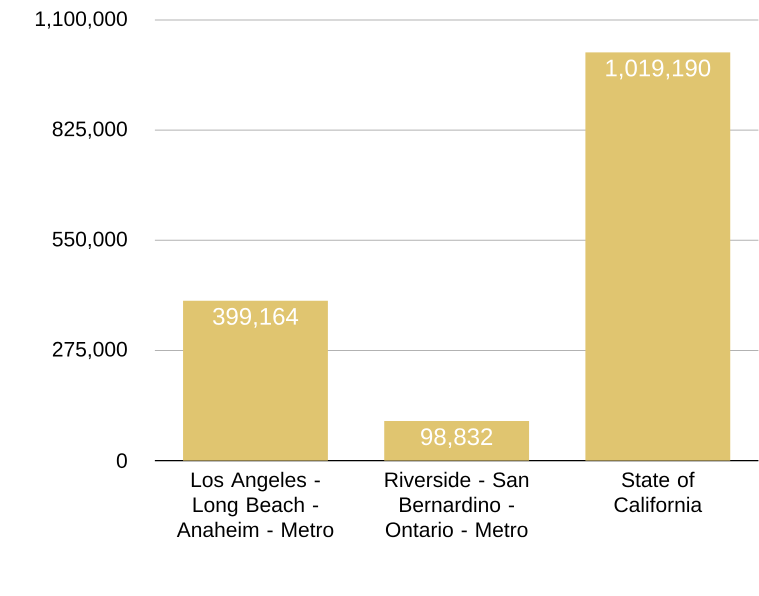  What do you see at coordinates (89, 241) in the screenshot?
I see `y-tick-label: 550,000` at bounding box center [89, 241].